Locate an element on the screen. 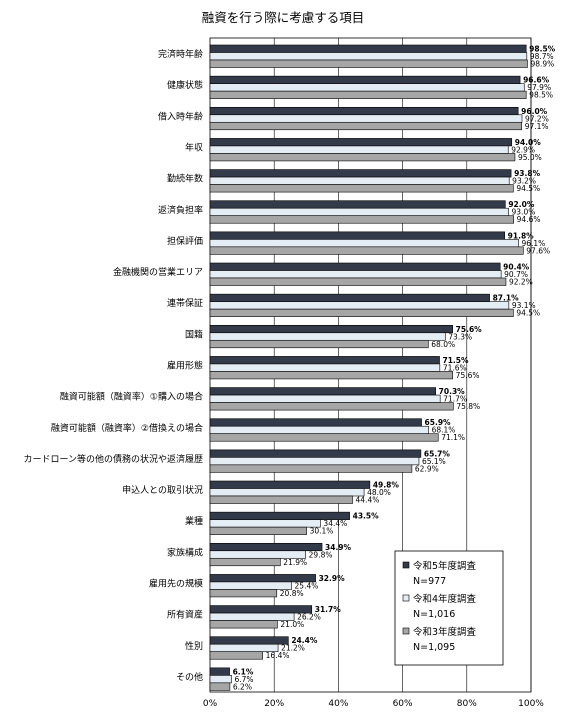  category-label: 国籍 is located at coordinates (194, 334).